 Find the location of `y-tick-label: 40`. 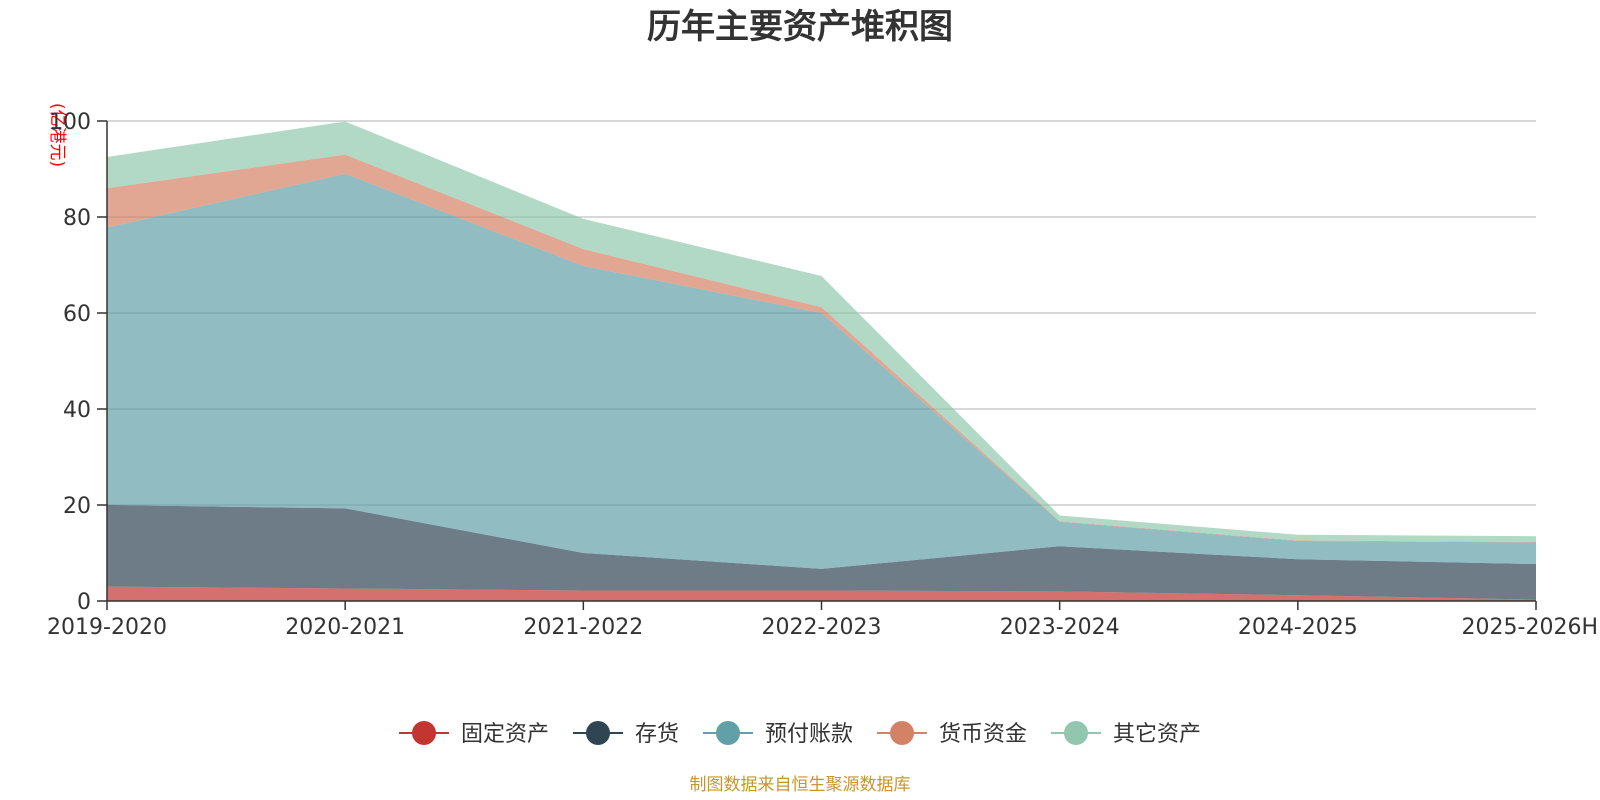

y-tick-label: 40 is located at coordinates (77, 410).